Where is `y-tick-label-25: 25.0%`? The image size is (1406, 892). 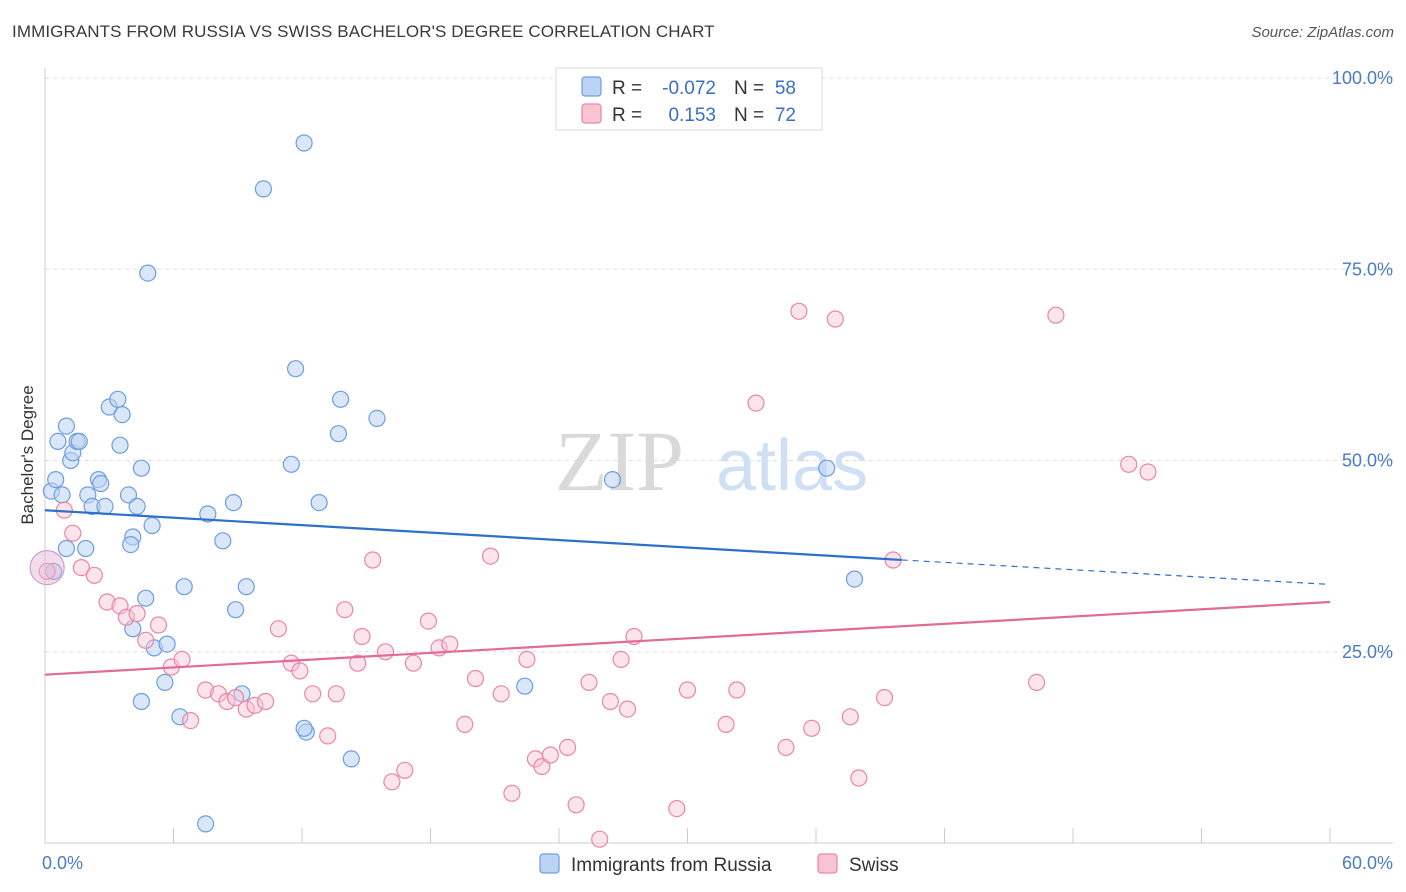 y-tick-label-25: 25.0% is located at coordinates (1367, 652).